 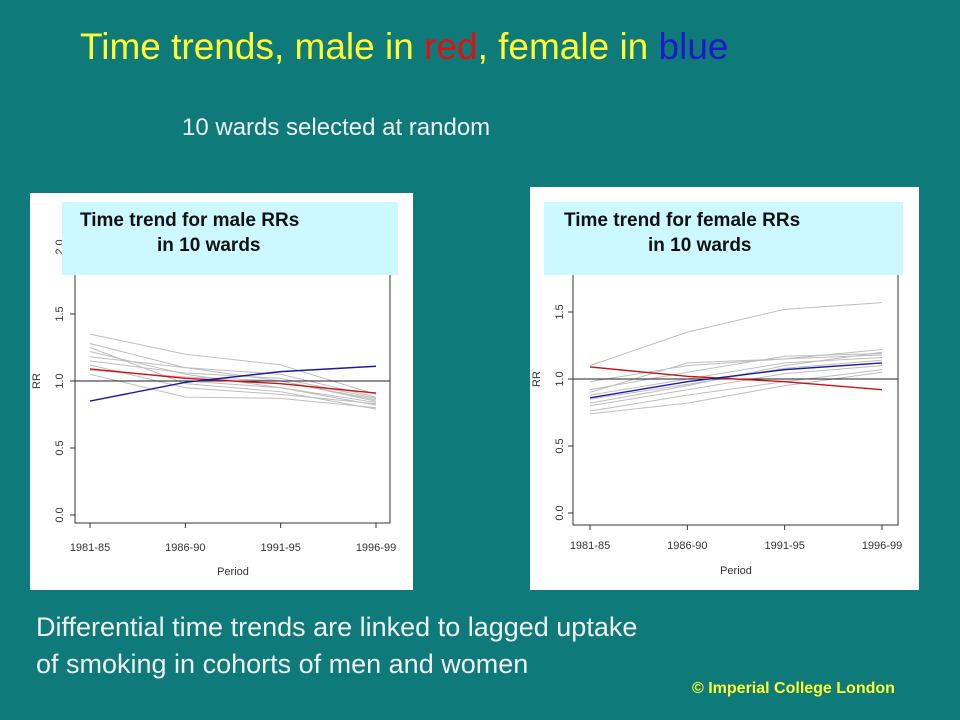 I want to click on male-chart-caption: Time trend for male RRs in 10 wards, so click(x=230, y=238).